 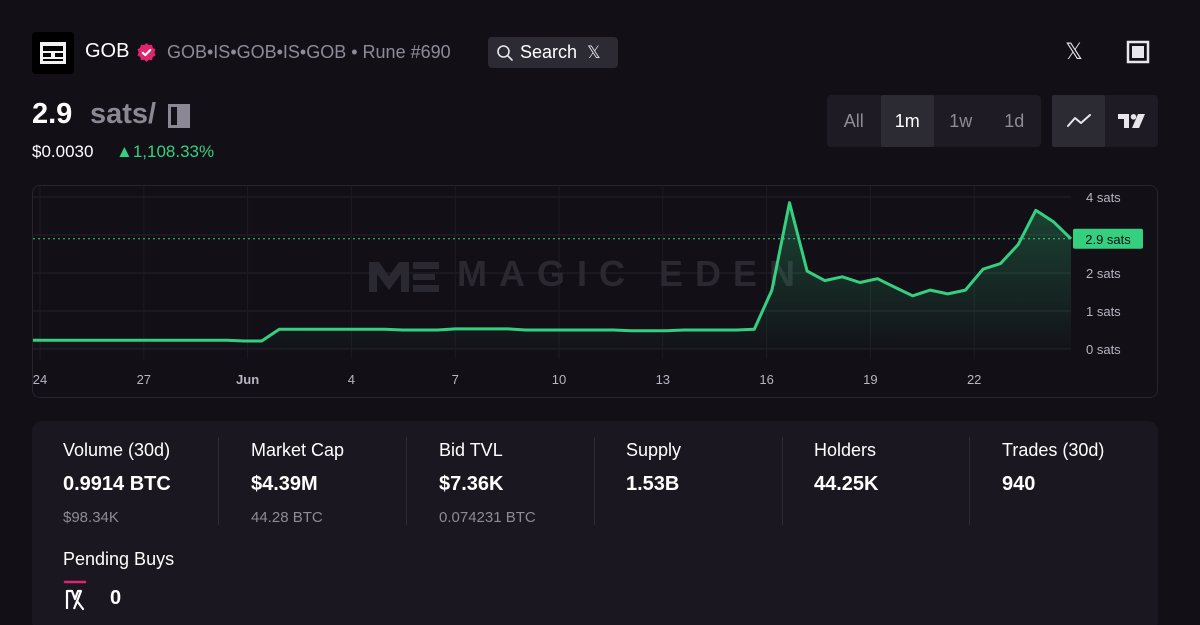 What do you see at coordinates (1096, 483) in the screenshot?
I see `stat-trades: Trades (30d) 940` at bounding box center [1096, 483].